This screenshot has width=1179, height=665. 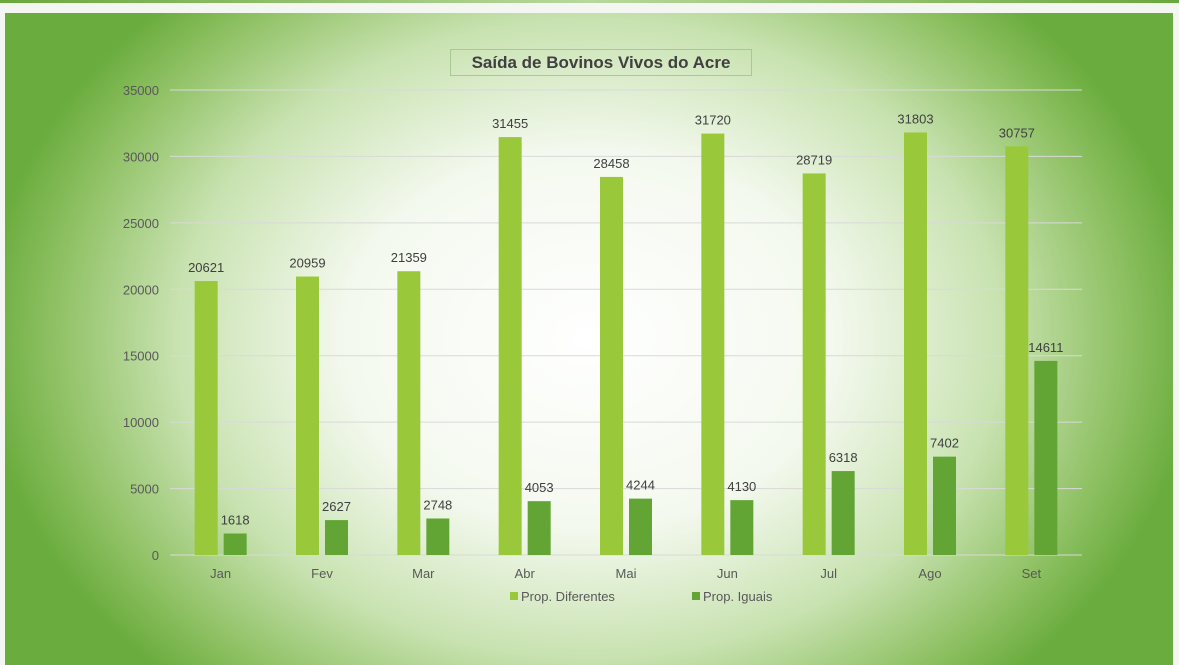 What do you see at coordinates (141, 289) in the screenshot?
I see `y-tick-label: 20000` at bounding box center [141, 289].